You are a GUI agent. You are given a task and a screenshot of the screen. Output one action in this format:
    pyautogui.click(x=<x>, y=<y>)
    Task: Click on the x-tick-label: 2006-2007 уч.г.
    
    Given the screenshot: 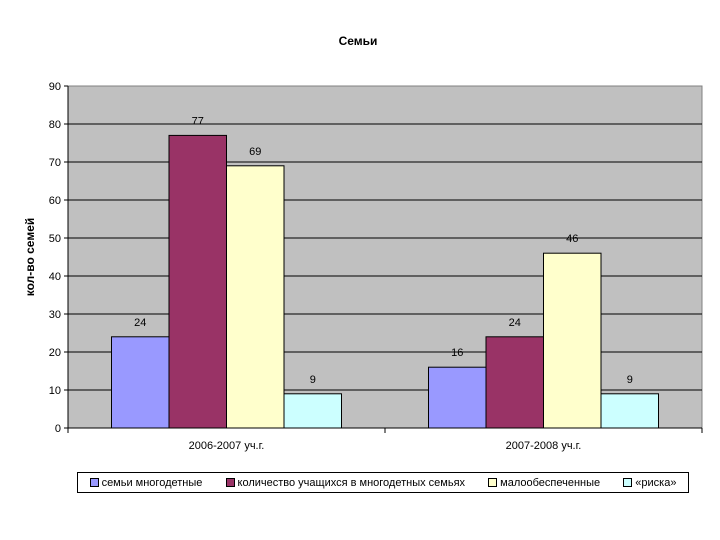 What is the action you would take?
    pyautogui.click(x=227, y=446)
    